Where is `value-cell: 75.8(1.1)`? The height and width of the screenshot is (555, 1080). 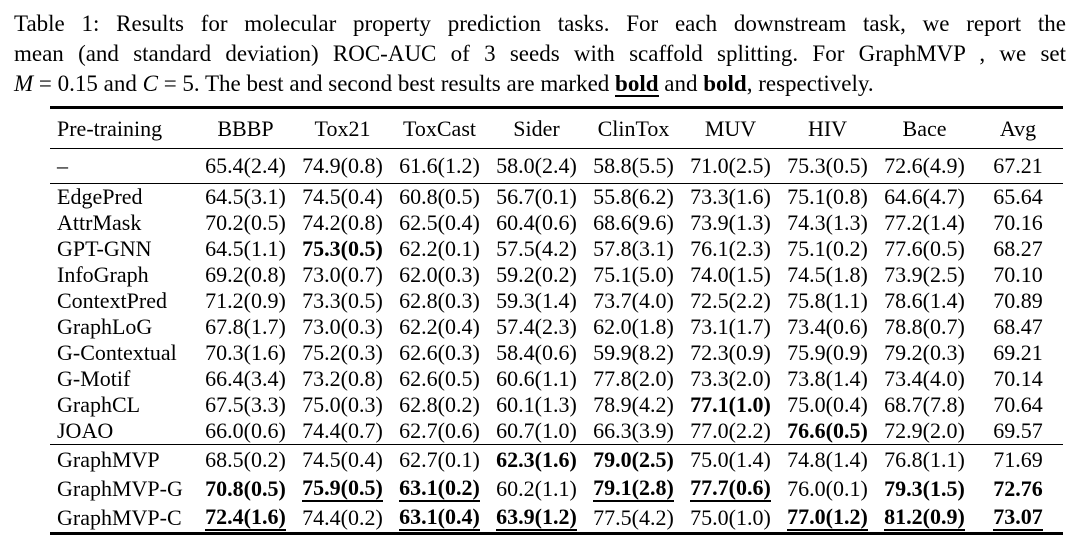 value-cell: 75.8(1.1) is located at coordinates (827, 301).